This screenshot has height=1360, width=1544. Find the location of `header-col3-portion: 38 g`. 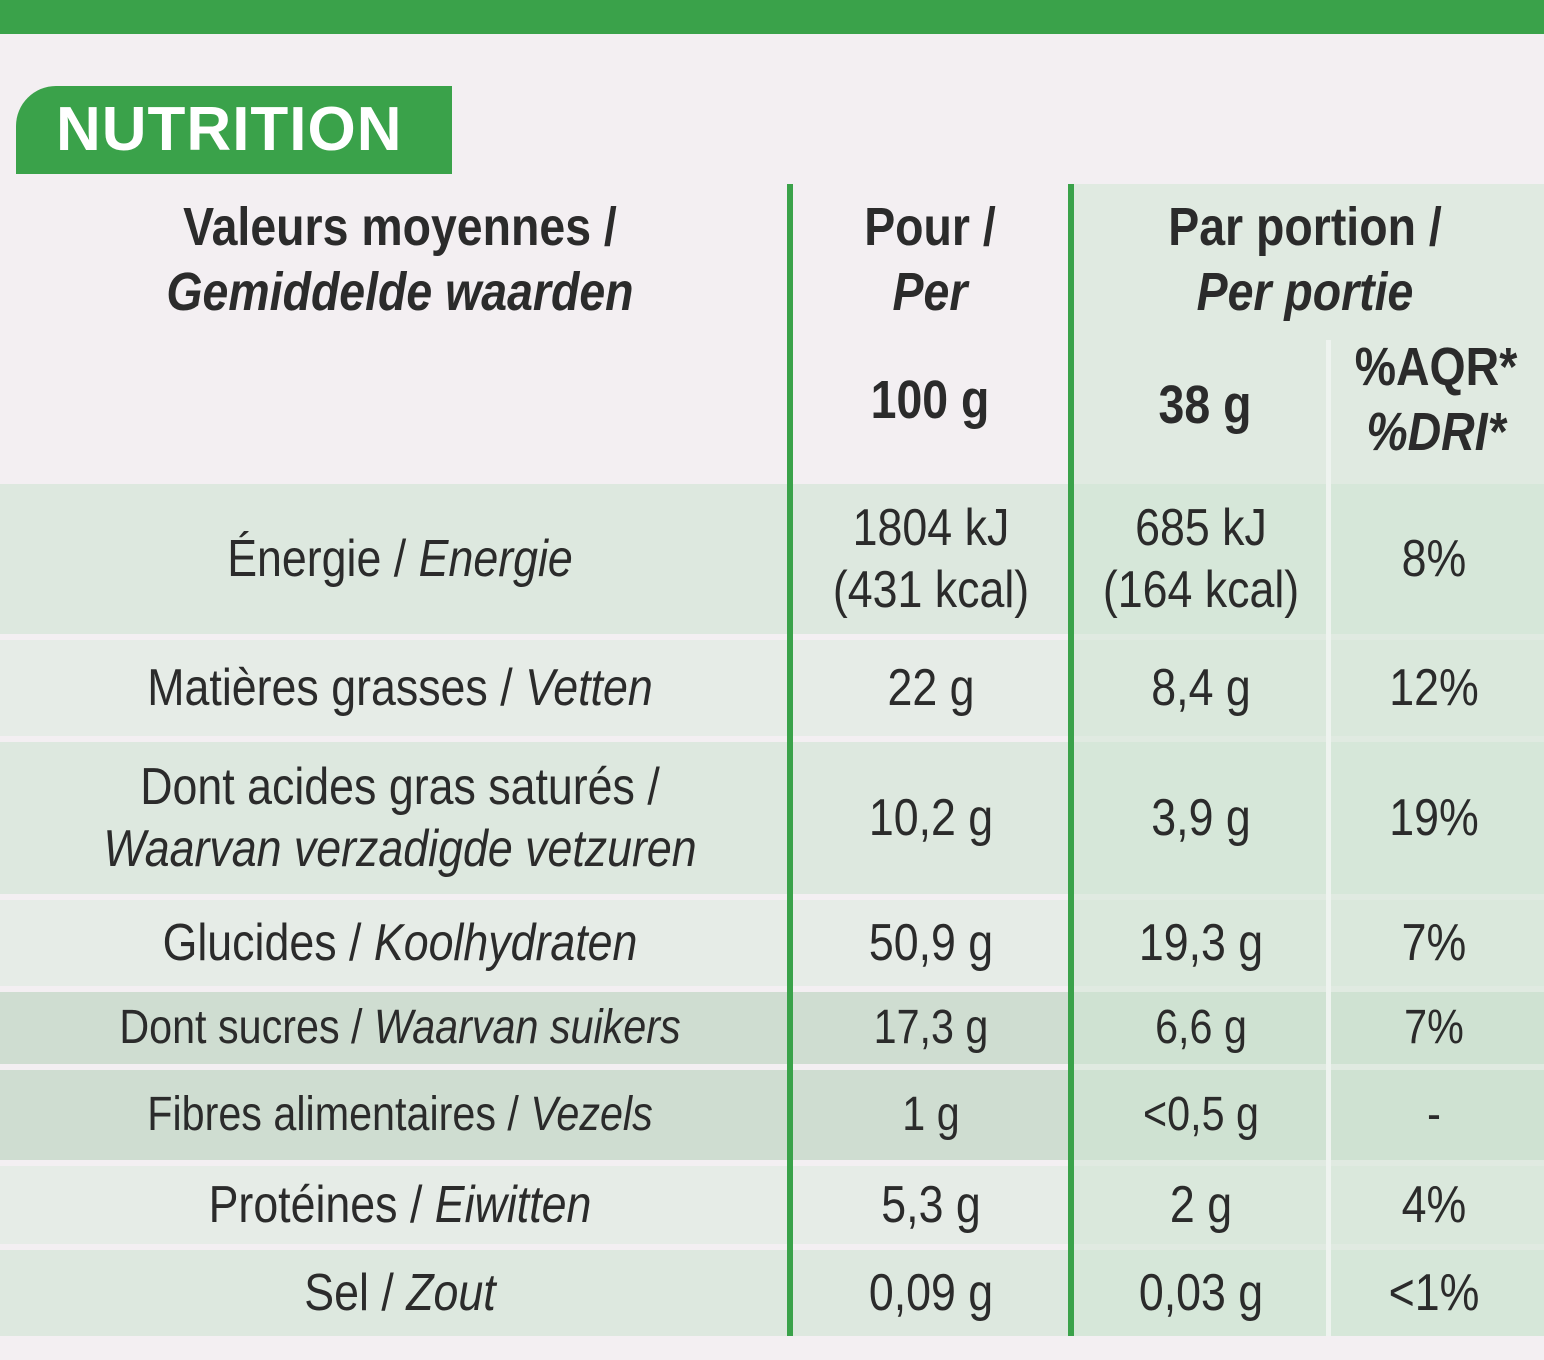

header-col3-portion: 38 g is located at coordinates (1205, 404).